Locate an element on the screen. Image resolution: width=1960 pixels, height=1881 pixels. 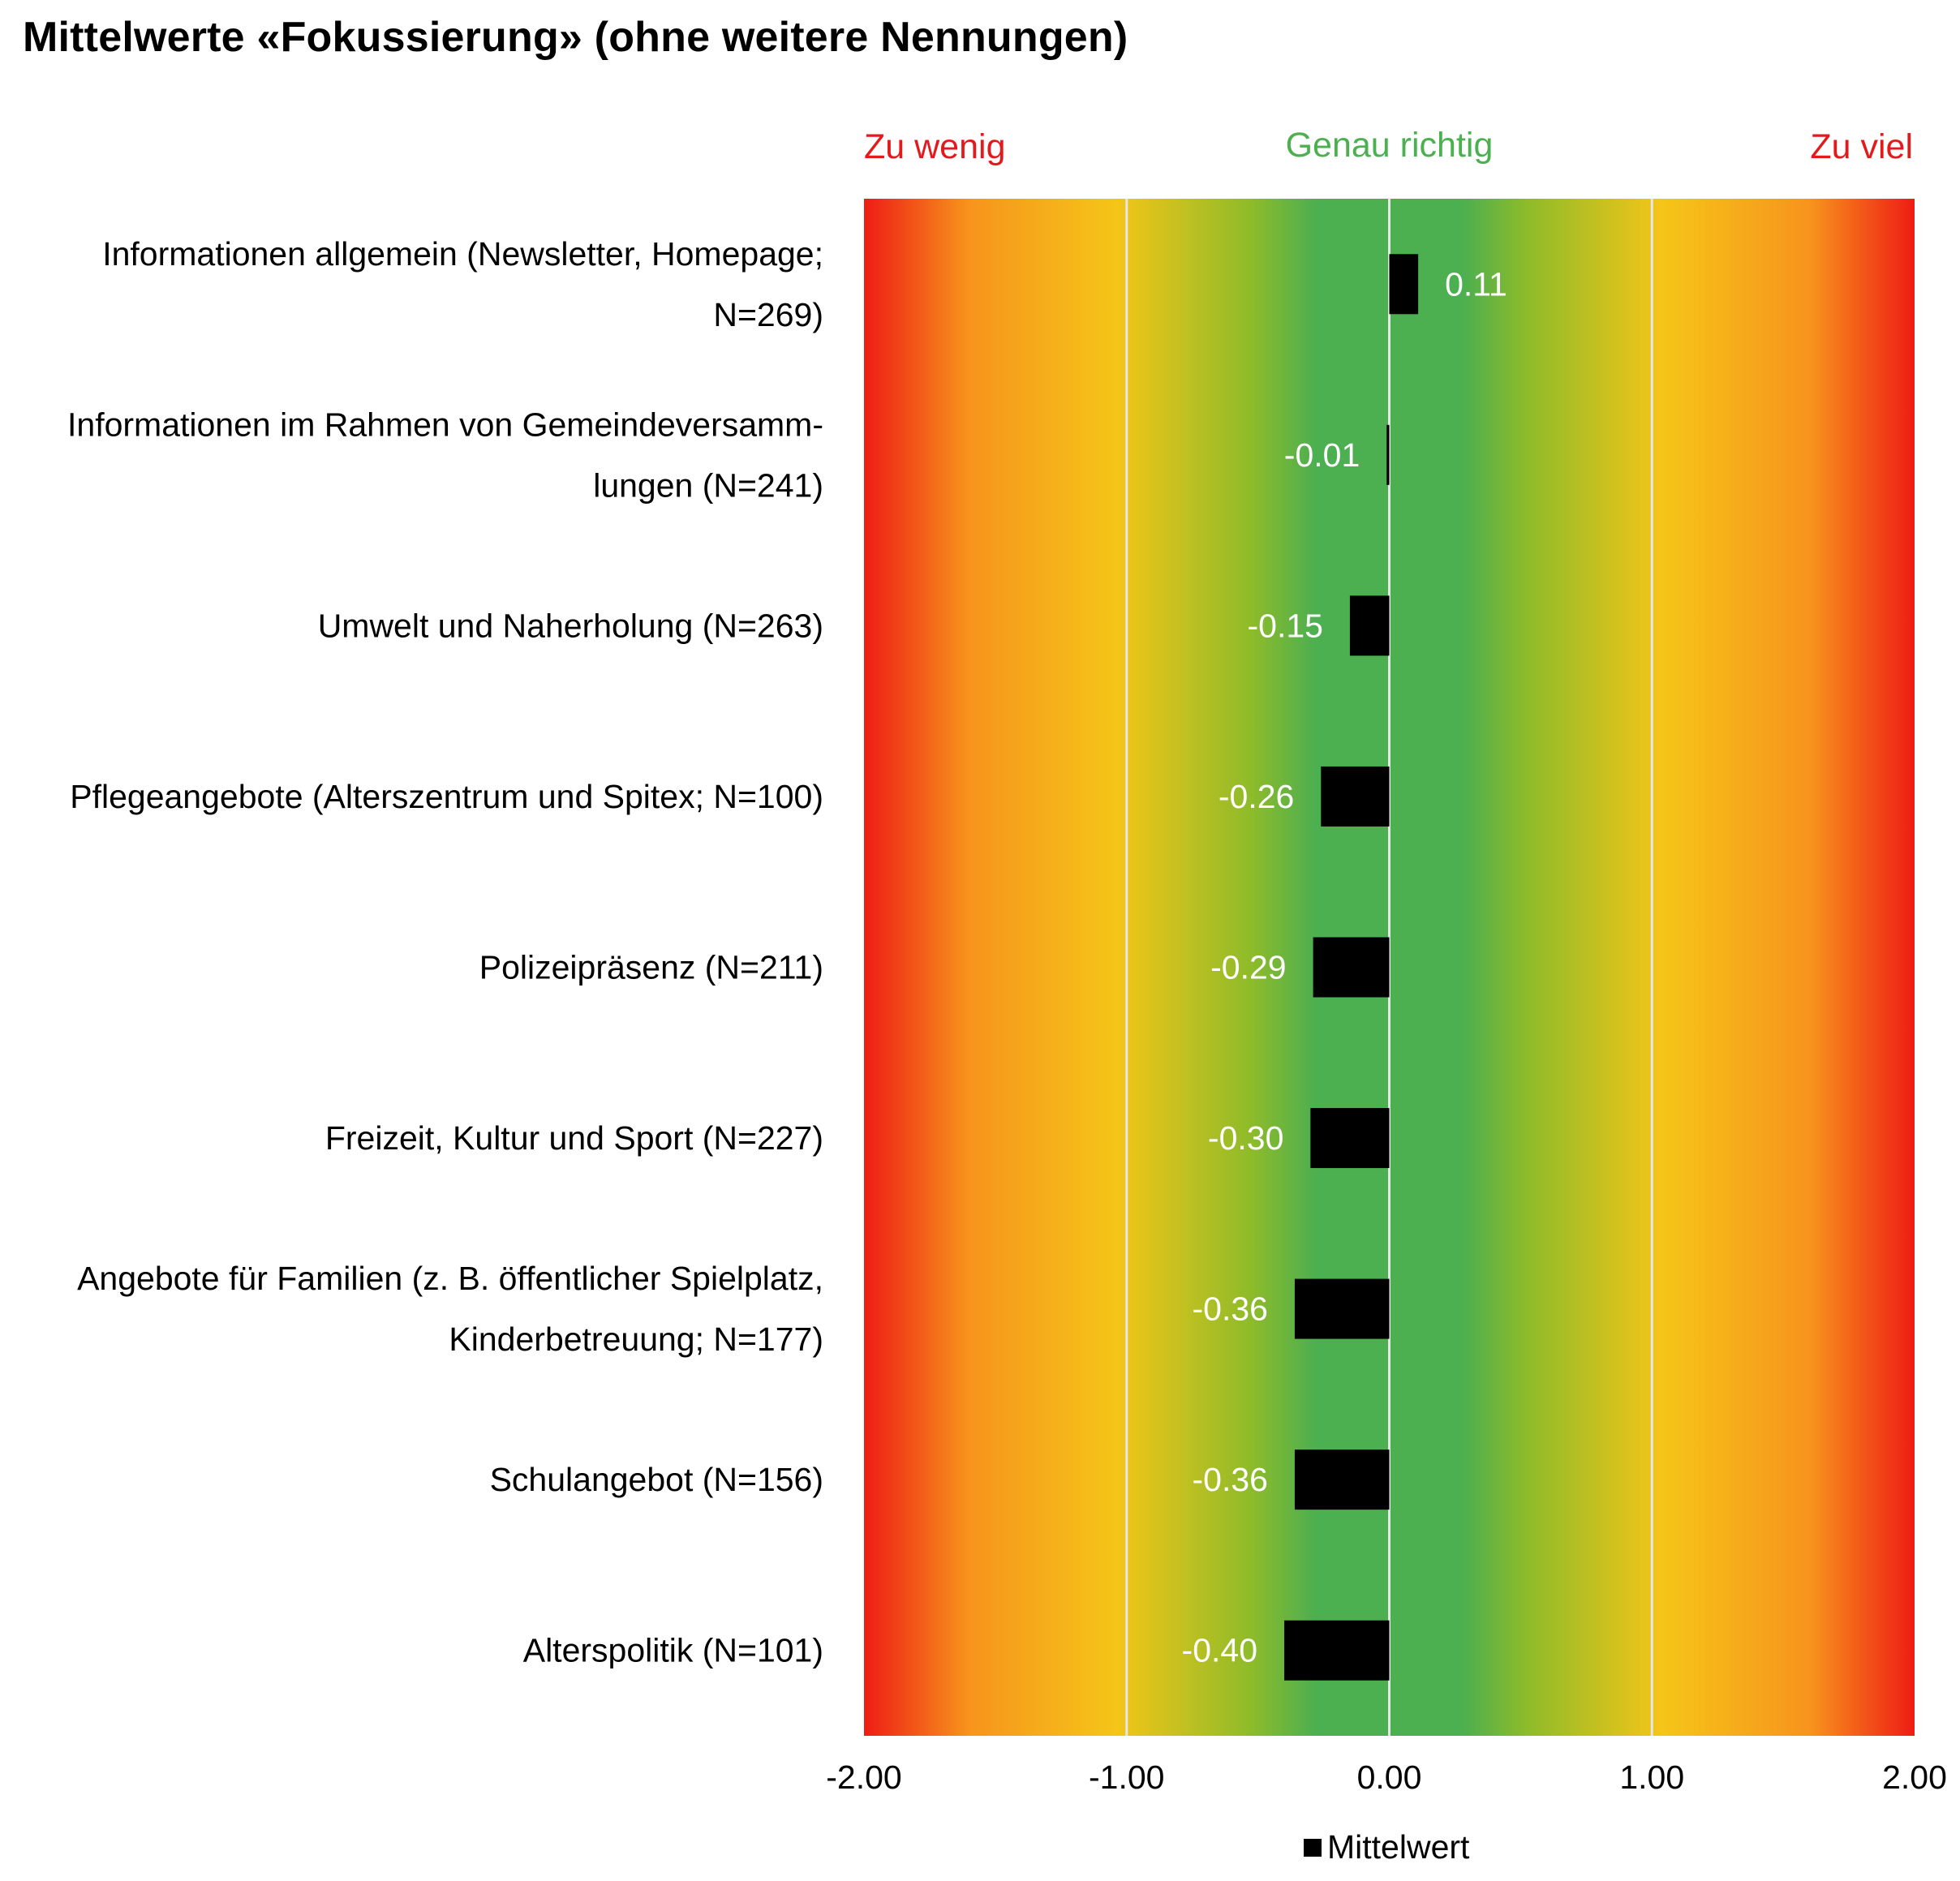
category-label: Polizeipräsenz (N=211) is located at coordinates (651, 967).